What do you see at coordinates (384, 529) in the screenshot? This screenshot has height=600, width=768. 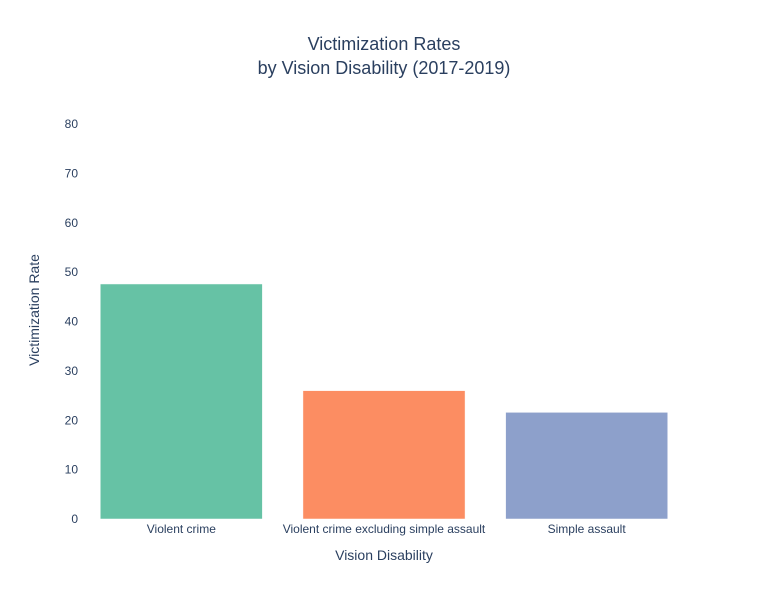 I see `x-tick-label: Violent crime excluding simple assault` at bounding box center [384, 529].